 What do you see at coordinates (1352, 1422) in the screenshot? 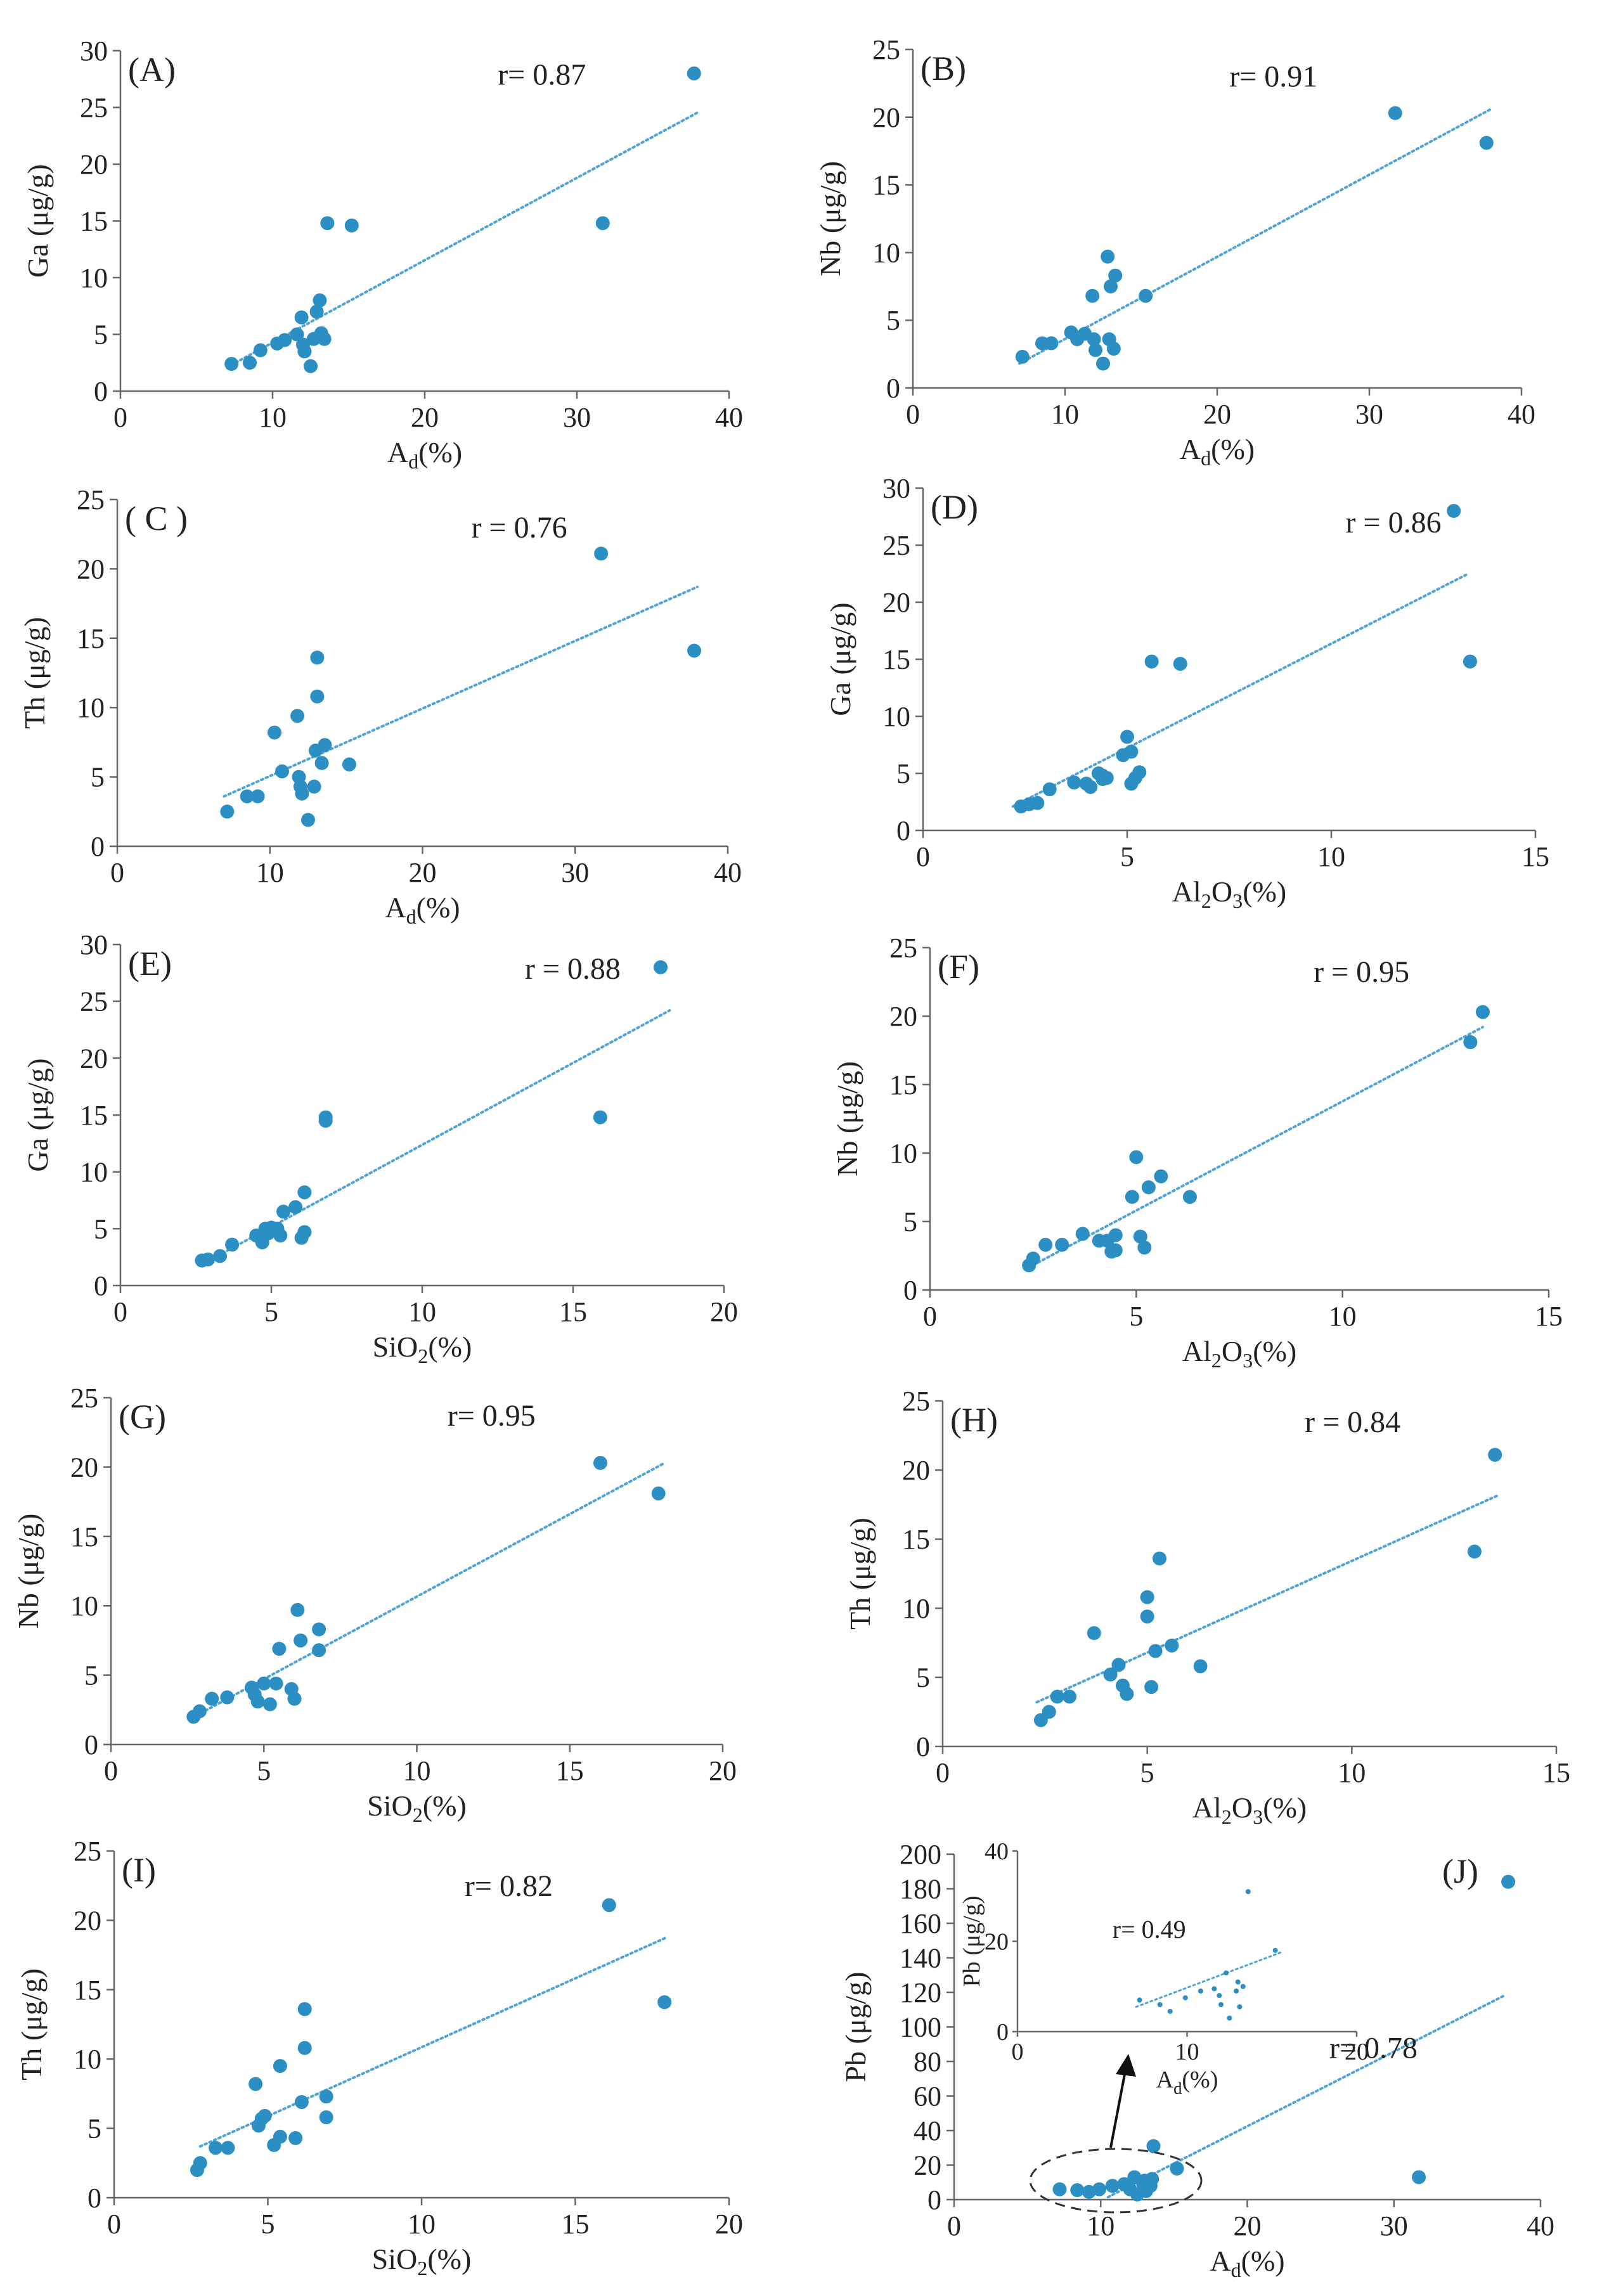
I see `correlation-label: r = 0.84` at bounding box center [1352, 1422].